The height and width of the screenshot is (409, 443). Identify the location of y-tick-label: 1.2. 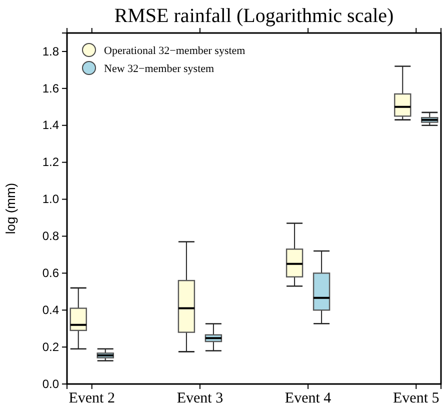
(51, 162).